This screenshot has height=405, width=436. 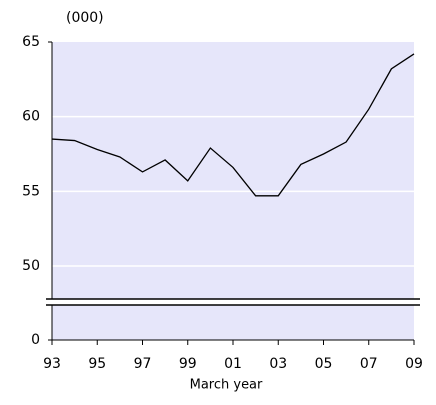 I want to click on x-tick-label: 09, so click(x=414, y=364).